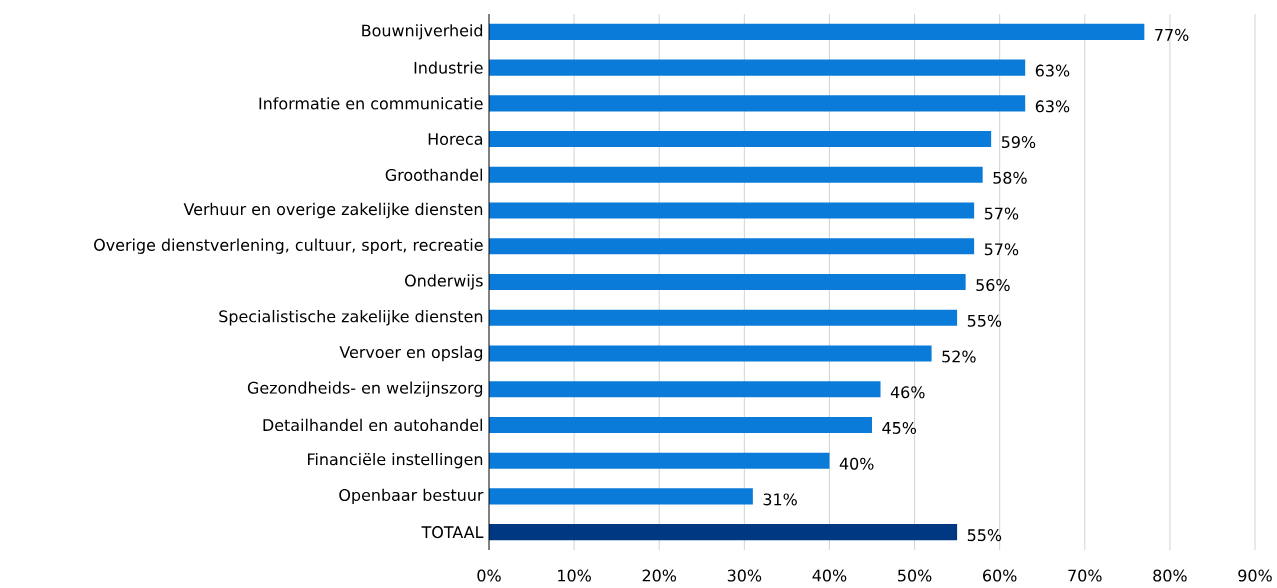  What do you see at coordinates (959, 356) in the screenshot?
I see `data-label: 52%` at bounding box center [959, 356].